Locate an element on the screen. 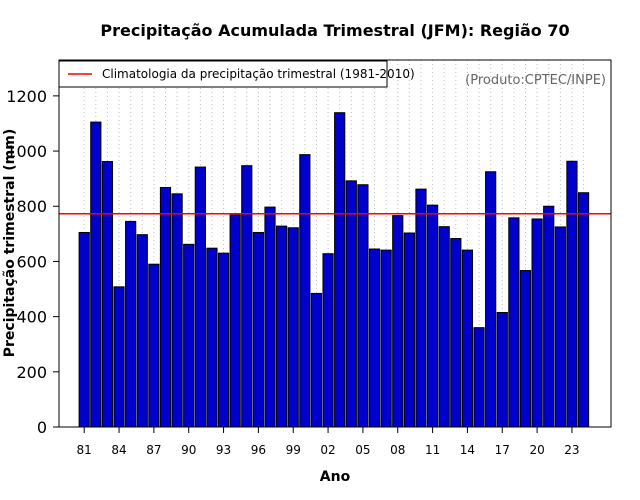  y-axis-label: Precipitação trimestral (mm) is located at coordinates (10, 243).